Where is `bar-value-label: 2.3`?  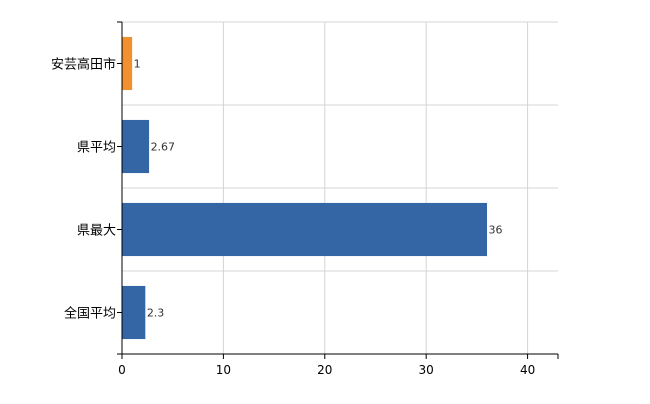
bar-value-label: 2.3 is located at coordinates (156, 313).